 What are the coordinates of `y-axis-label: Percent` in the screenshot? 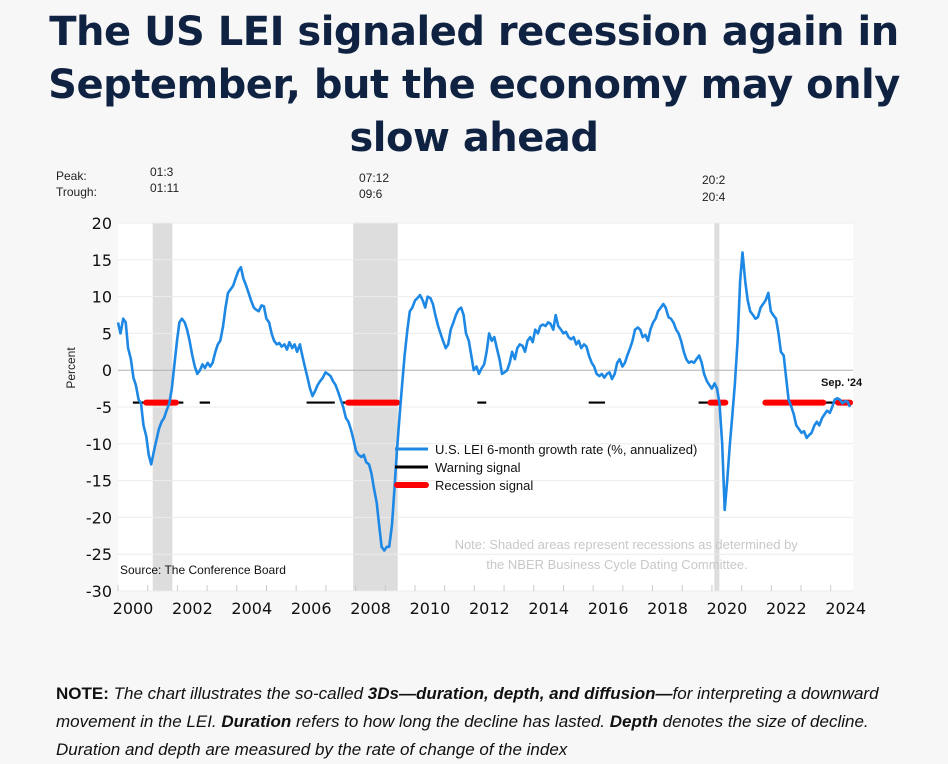 It's located at (71, 368).